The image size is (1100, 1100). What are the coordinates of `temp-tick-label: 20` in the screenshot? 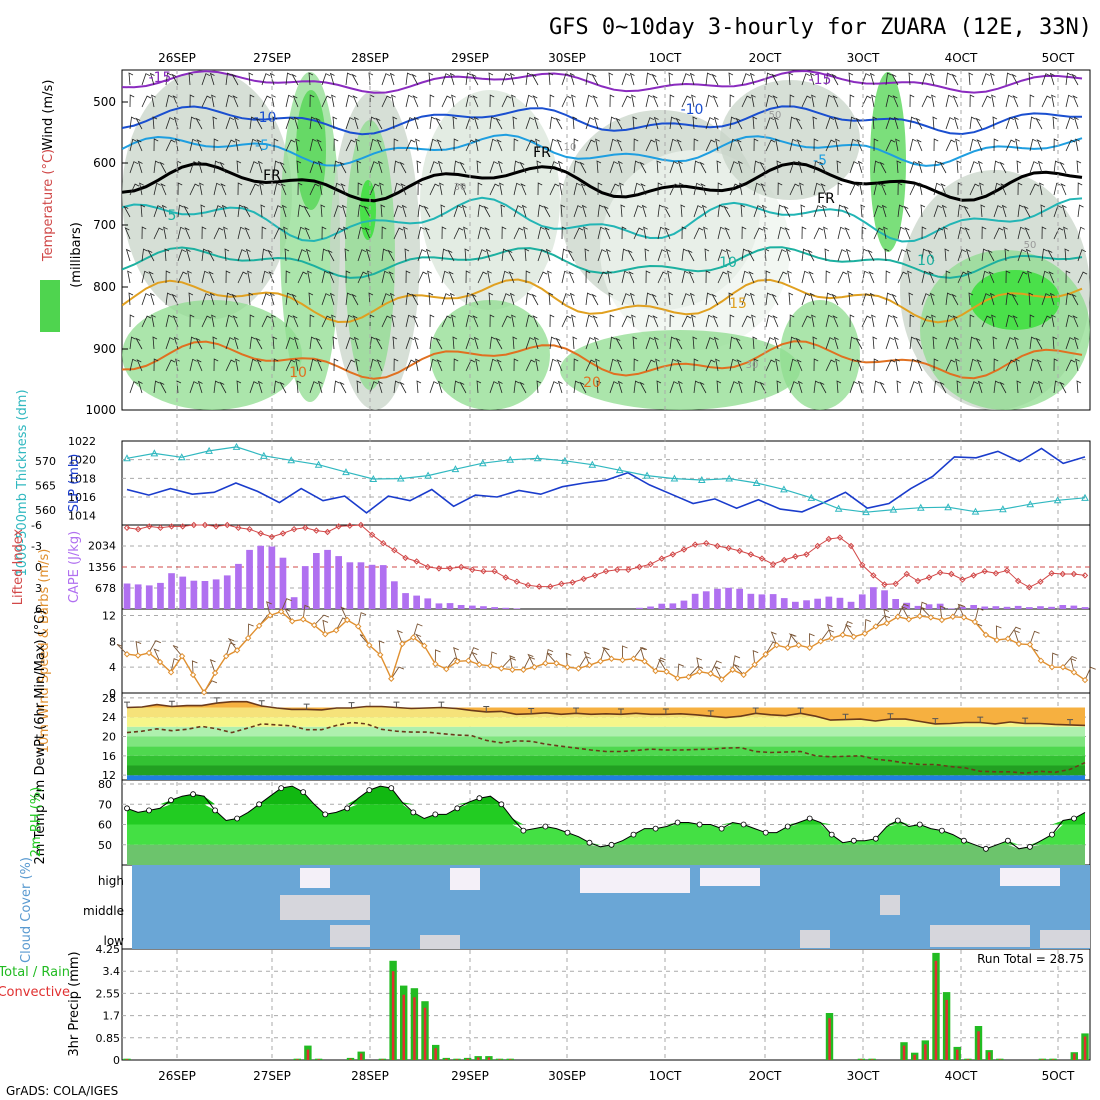 It's located at (109, 737).